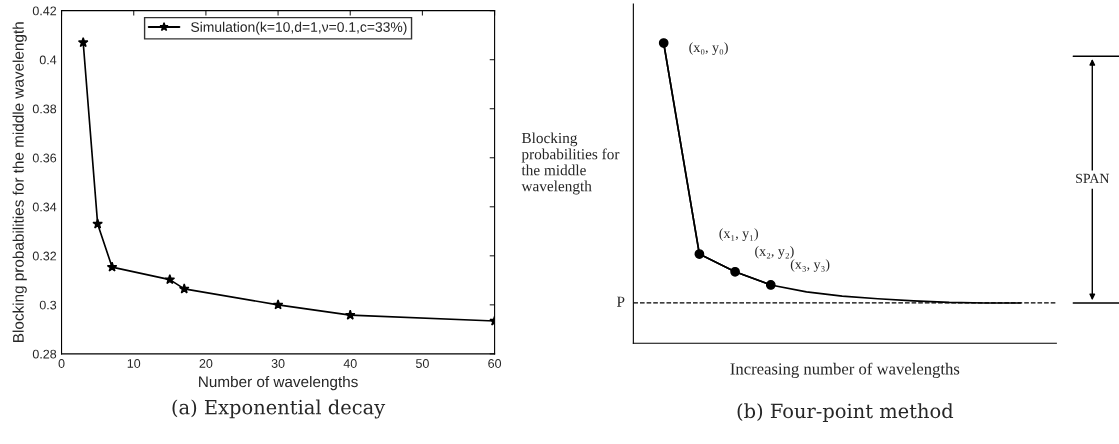 This screenshot has width=1119, height=444. Describe the element at coordinates (708, 48) in the screenshot. I see `annotation: (x₀, y₀)` at that location.